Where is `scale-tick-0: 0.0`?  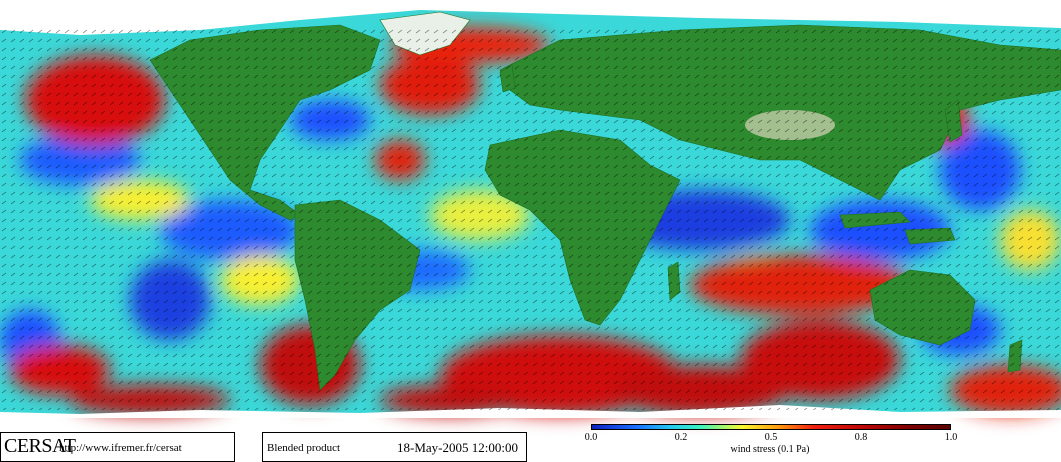
scale-tick-0: 0.0 is located at coordinates (591, 437).